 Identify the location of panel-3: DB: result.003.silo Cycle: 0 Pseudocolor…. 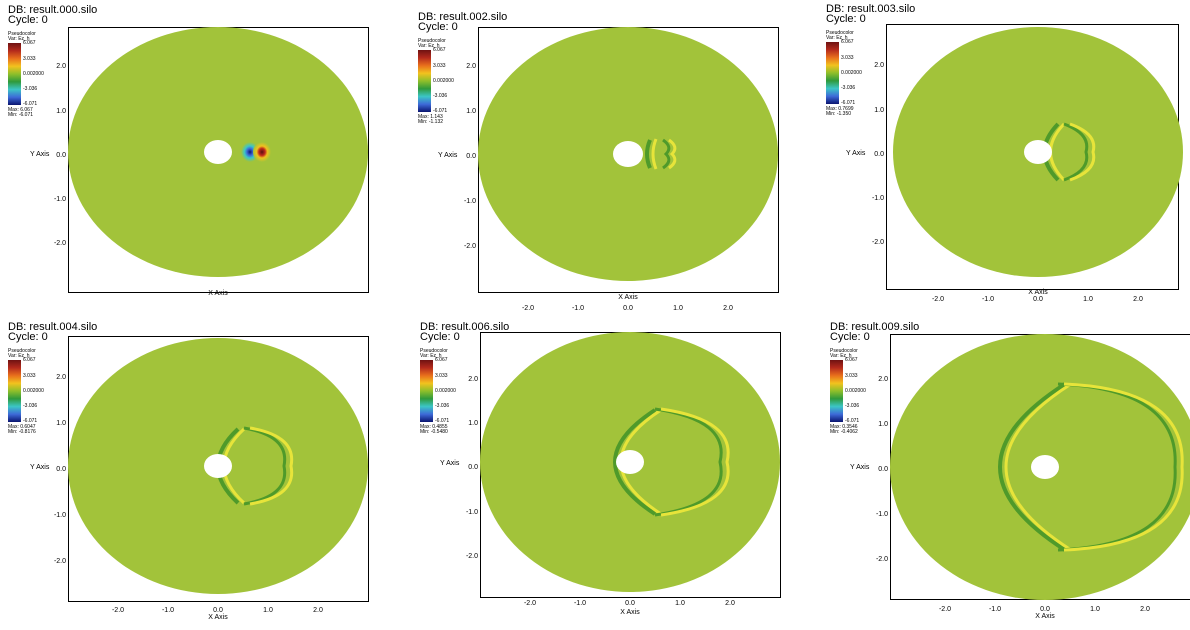
(1008, 154).